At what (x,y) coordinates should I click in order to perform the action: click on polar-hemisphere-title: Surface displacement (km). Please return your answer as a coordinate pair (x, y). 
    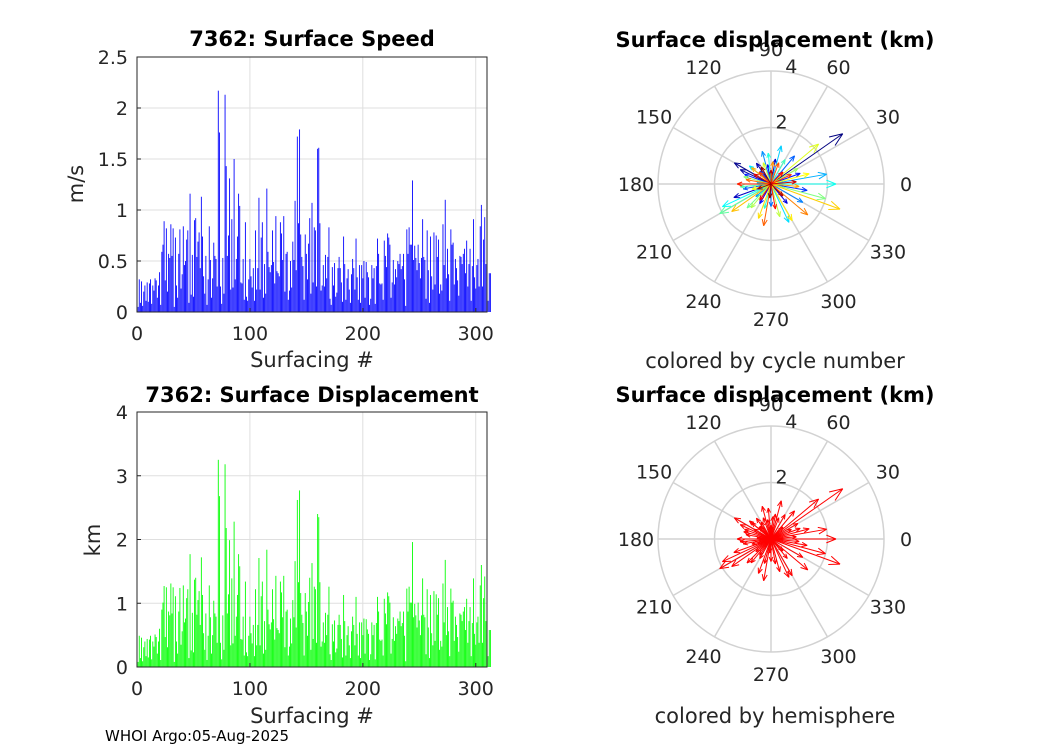
    Looking at the image, I should click on (774, 395).